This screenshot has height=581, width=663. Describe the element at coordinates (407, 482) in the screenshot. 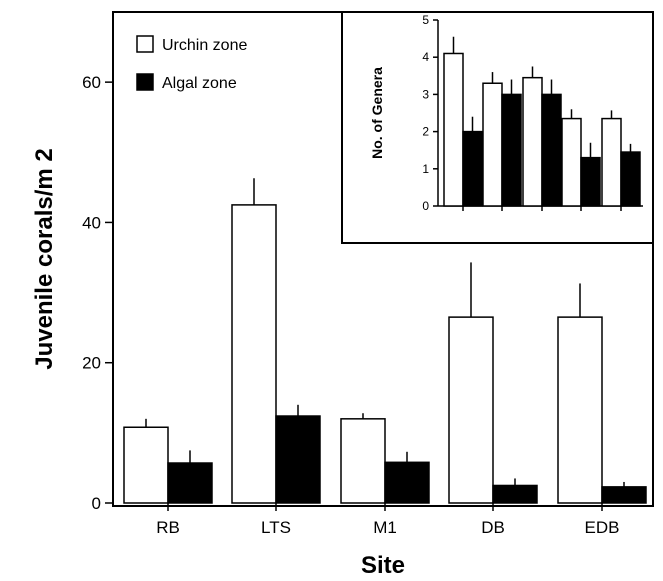

I see `bar-algal-m1` at that location.